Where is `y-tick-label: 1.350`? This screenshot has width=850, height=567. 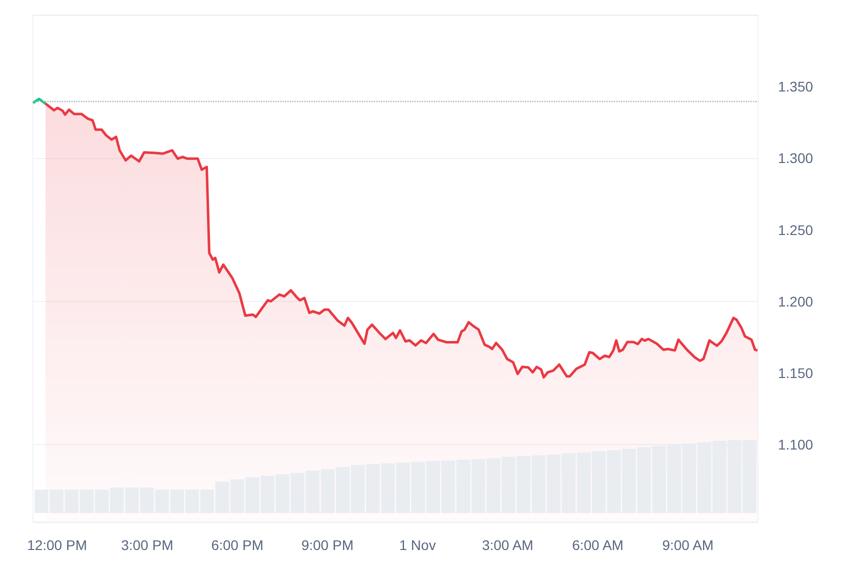
y-tick-label: 1.350 is located at coordinates (796, 86).